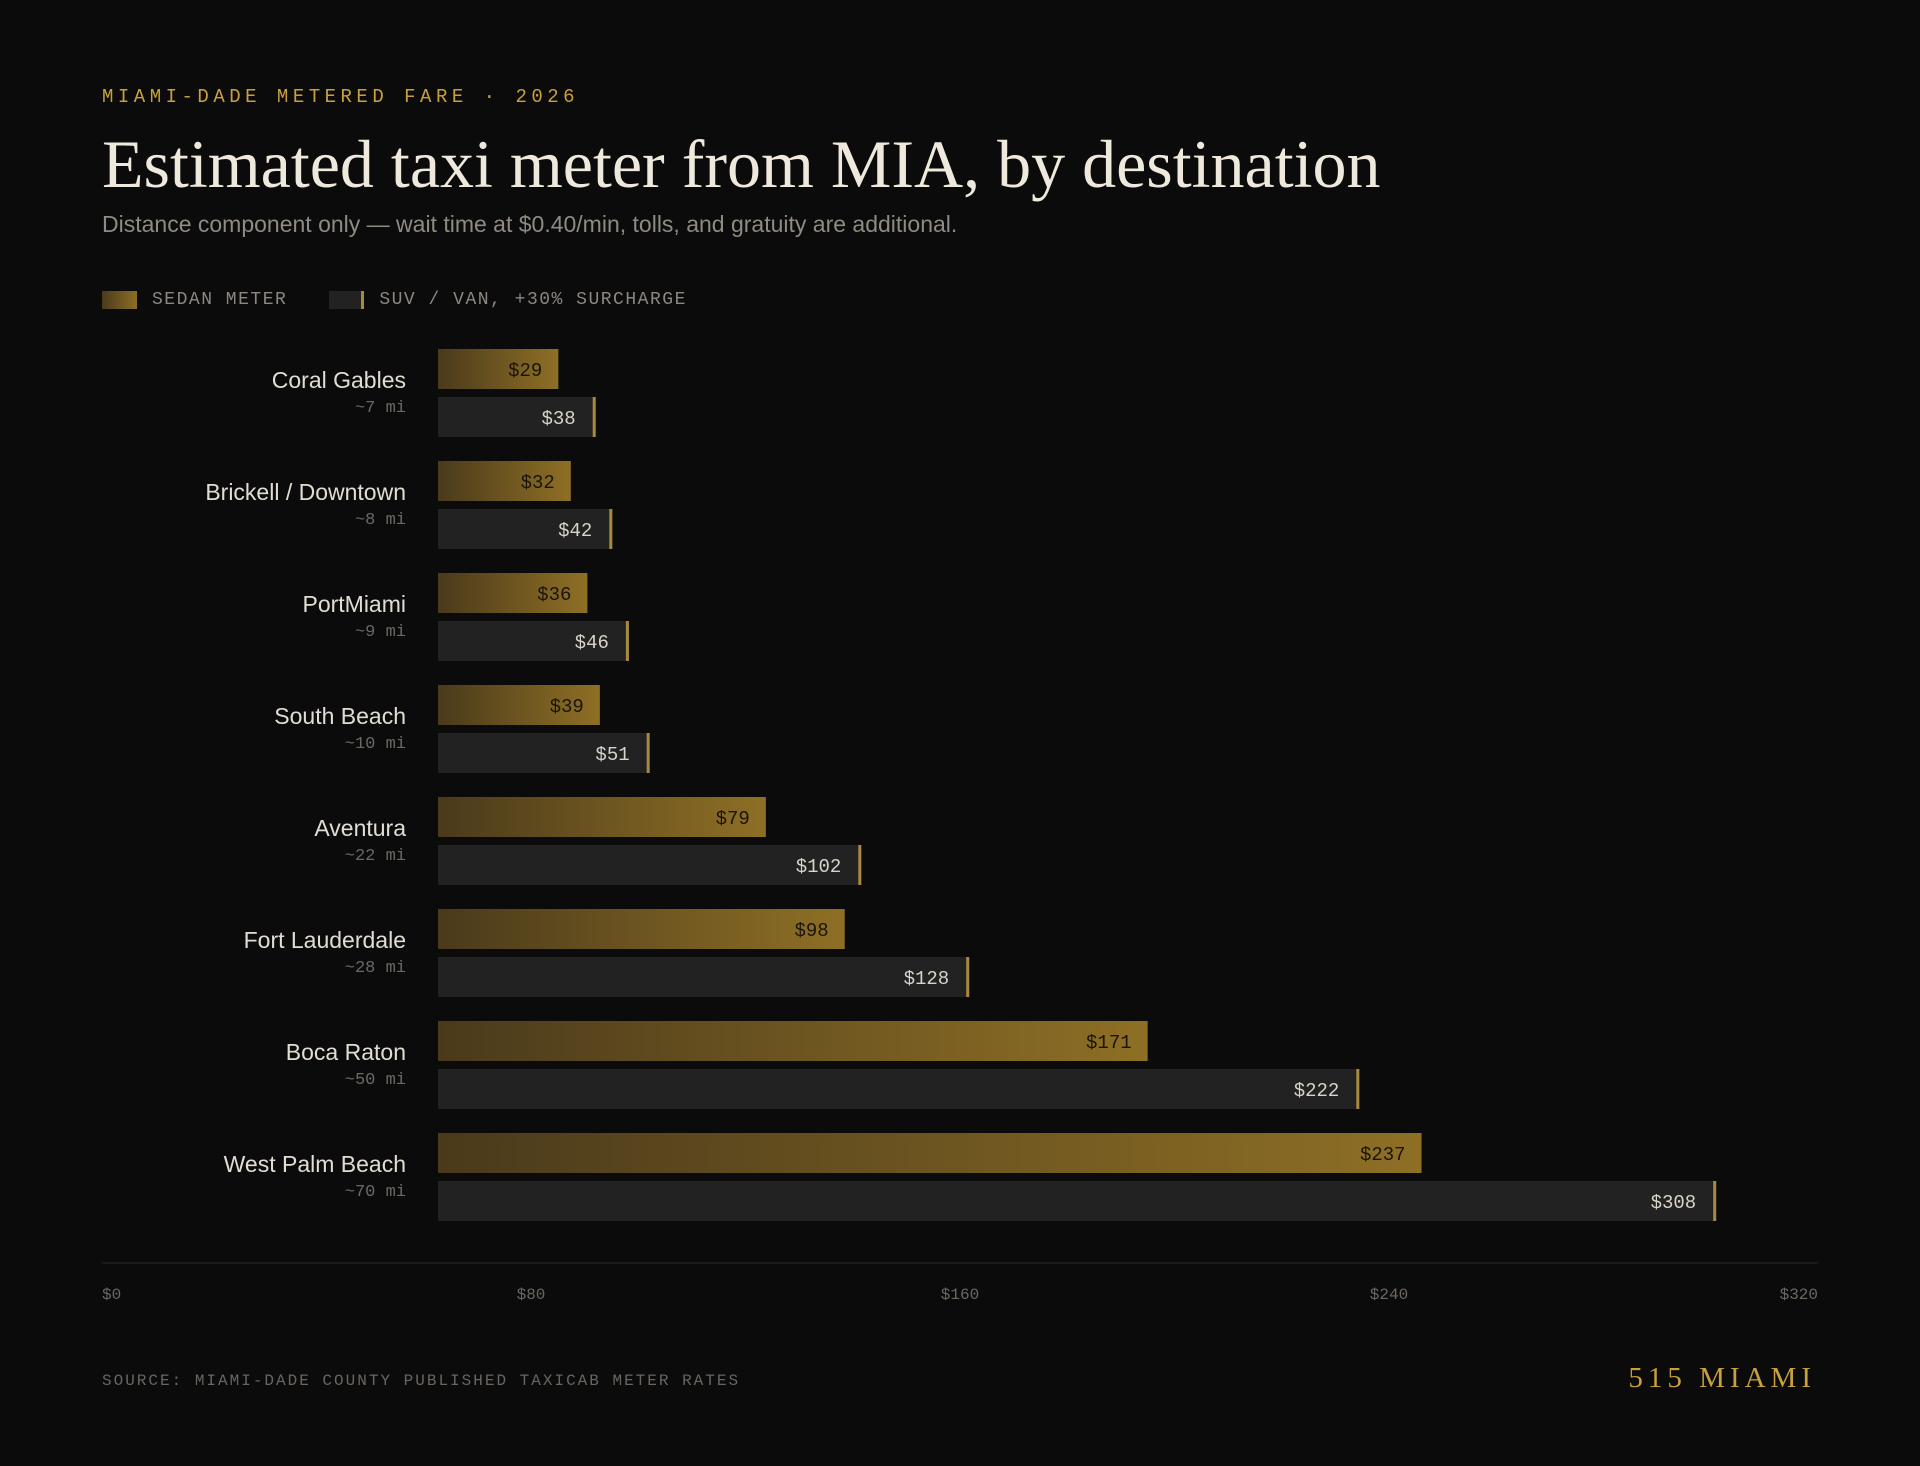 This screenshot has width=1920, height=1466. Describe the element at coordinates (1389, 1295) in the screenshot. I see `x-tick-label: $240` at that location.